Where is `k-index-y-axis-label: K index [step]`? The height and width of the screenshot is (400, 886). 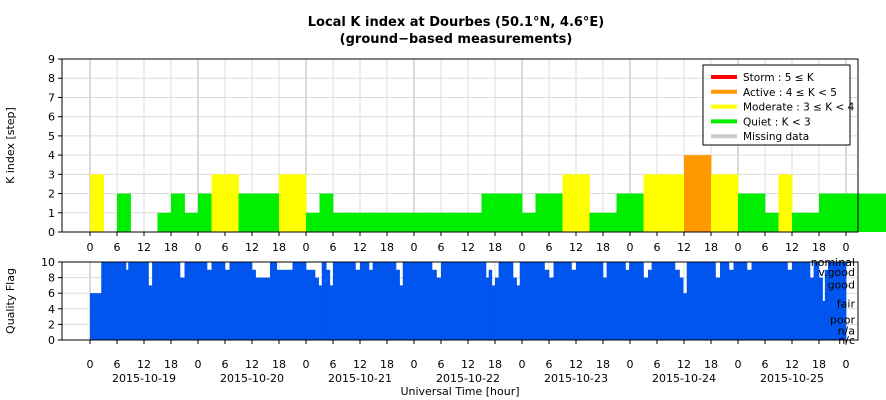
k-index-y-axis-label: K index [step] is located at coordinates (10, 145).